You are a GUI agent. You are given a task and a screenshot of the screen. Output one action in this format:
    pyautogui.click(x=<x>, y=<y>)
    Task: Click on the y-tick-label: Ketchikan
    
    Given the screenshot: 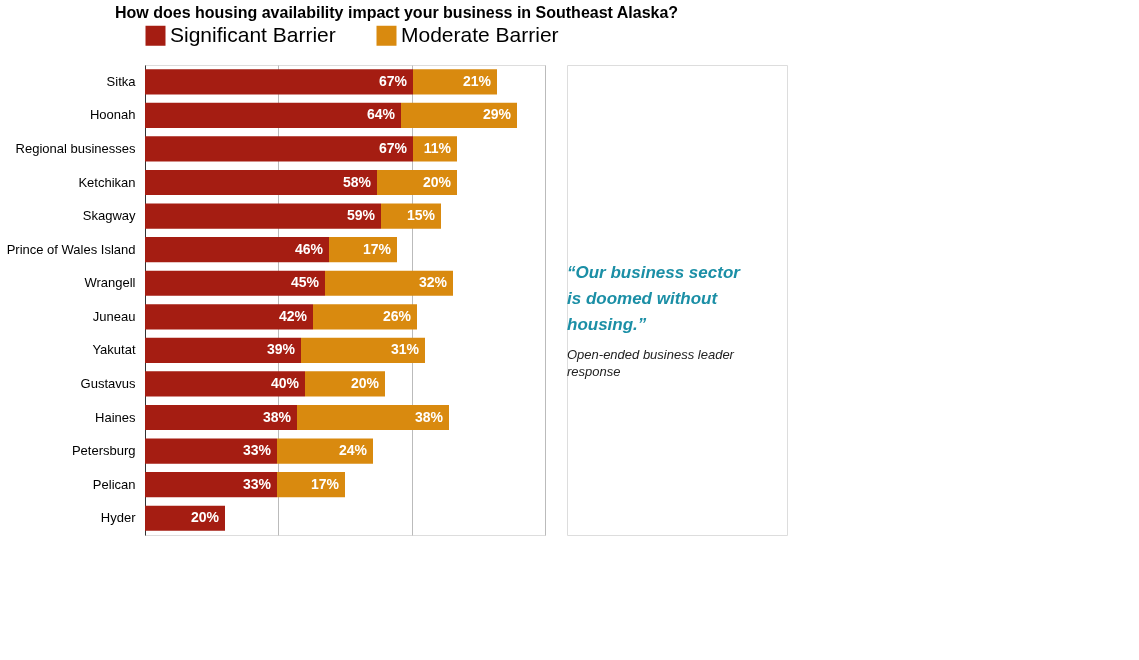 What is the action you would take?
    pyautogui.click(x=107, y=182)
    